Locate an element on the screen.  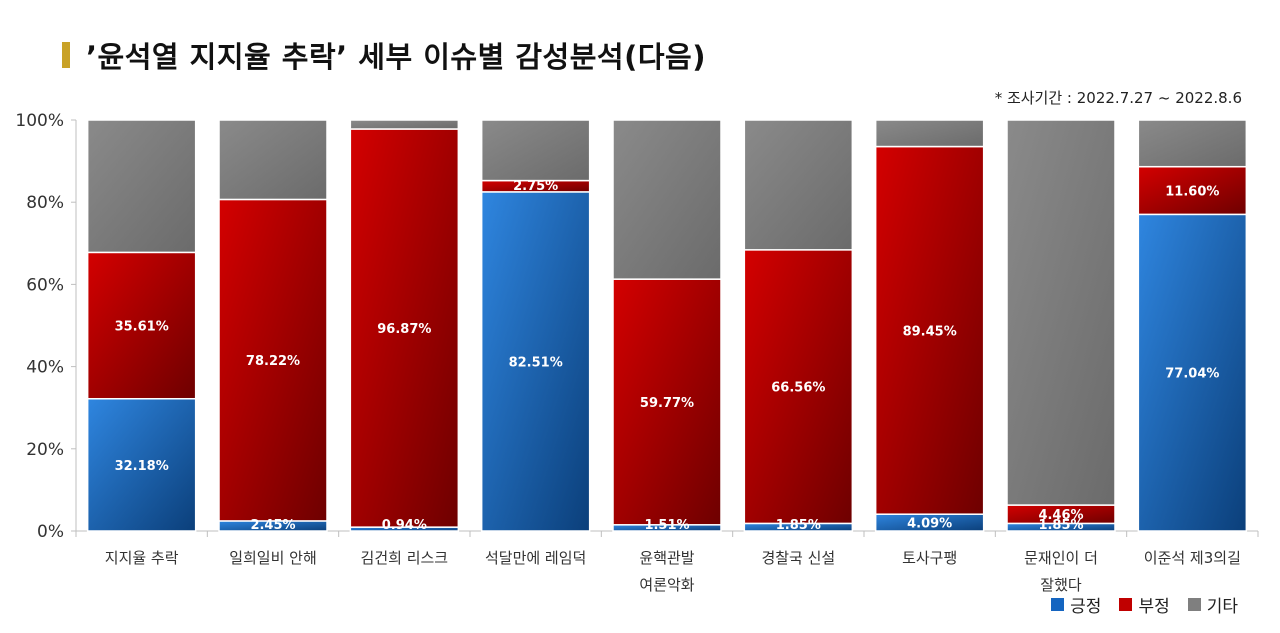
data-label-positive: 32.18% is located at coordinates (142, 466).